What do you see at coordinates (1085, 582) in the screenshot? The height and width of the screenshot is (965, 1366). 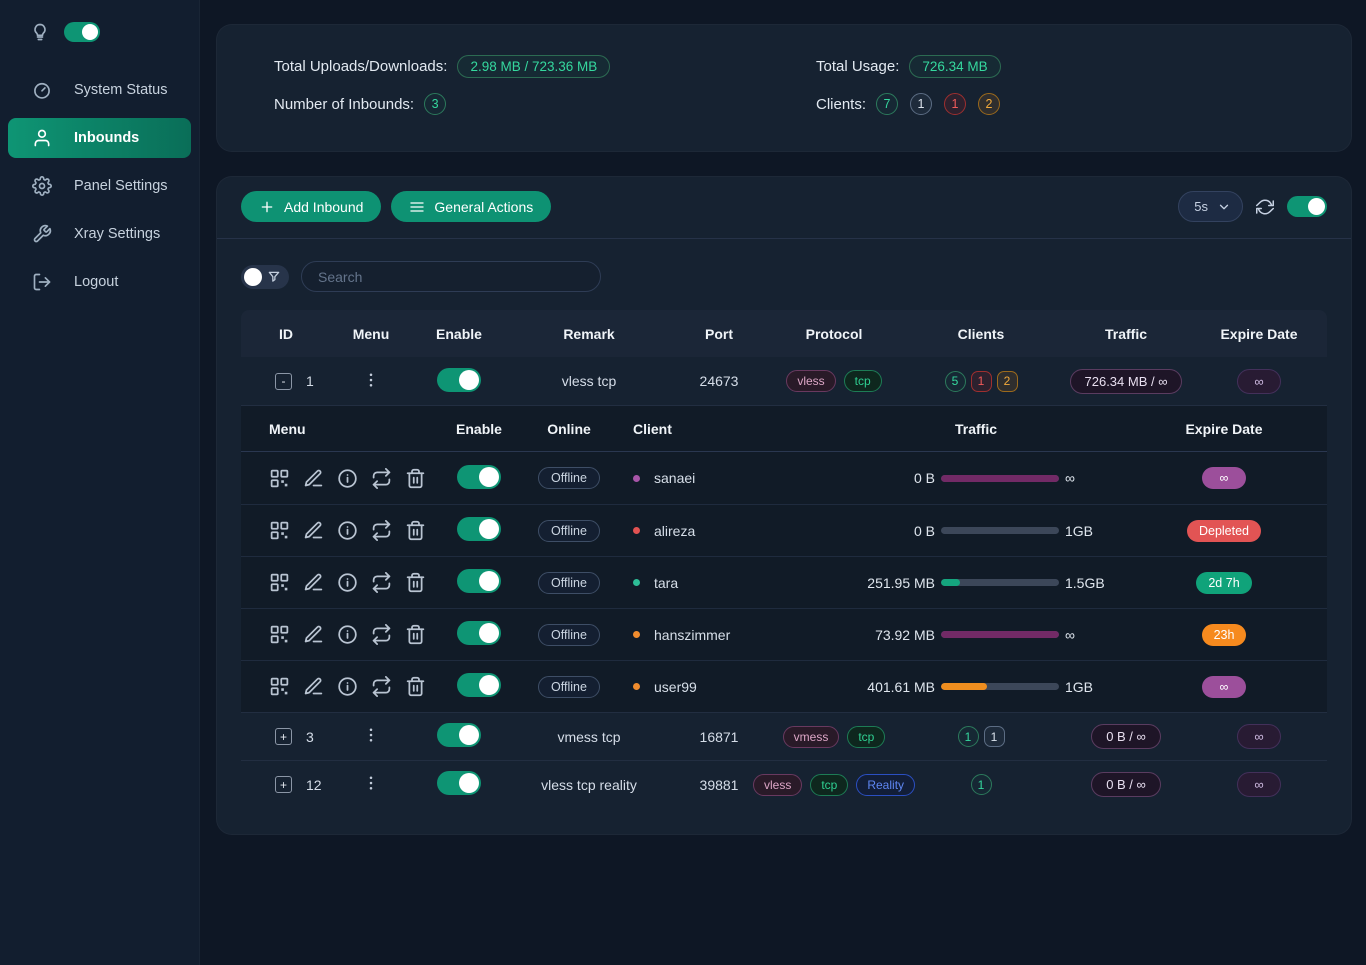 I see `traffic-limit: 1.5GB` at bounding box center [1085, 582].